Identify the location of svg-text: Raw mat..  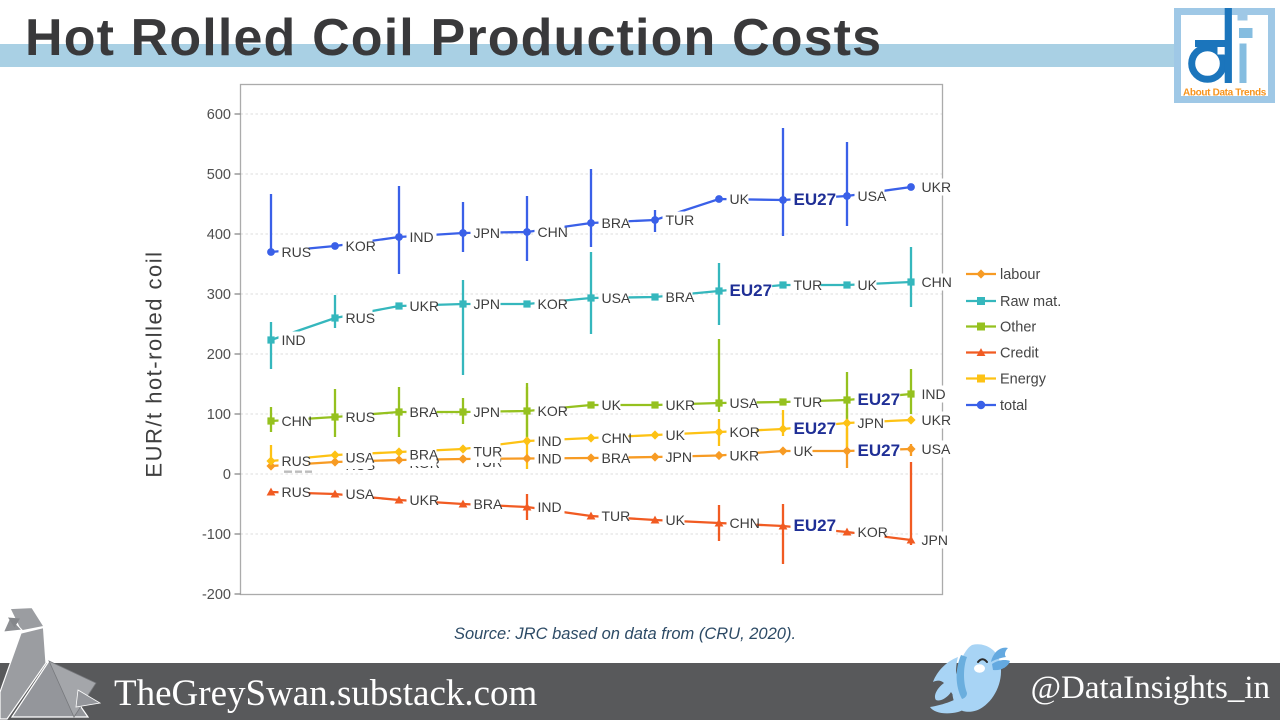
(1030, 302).